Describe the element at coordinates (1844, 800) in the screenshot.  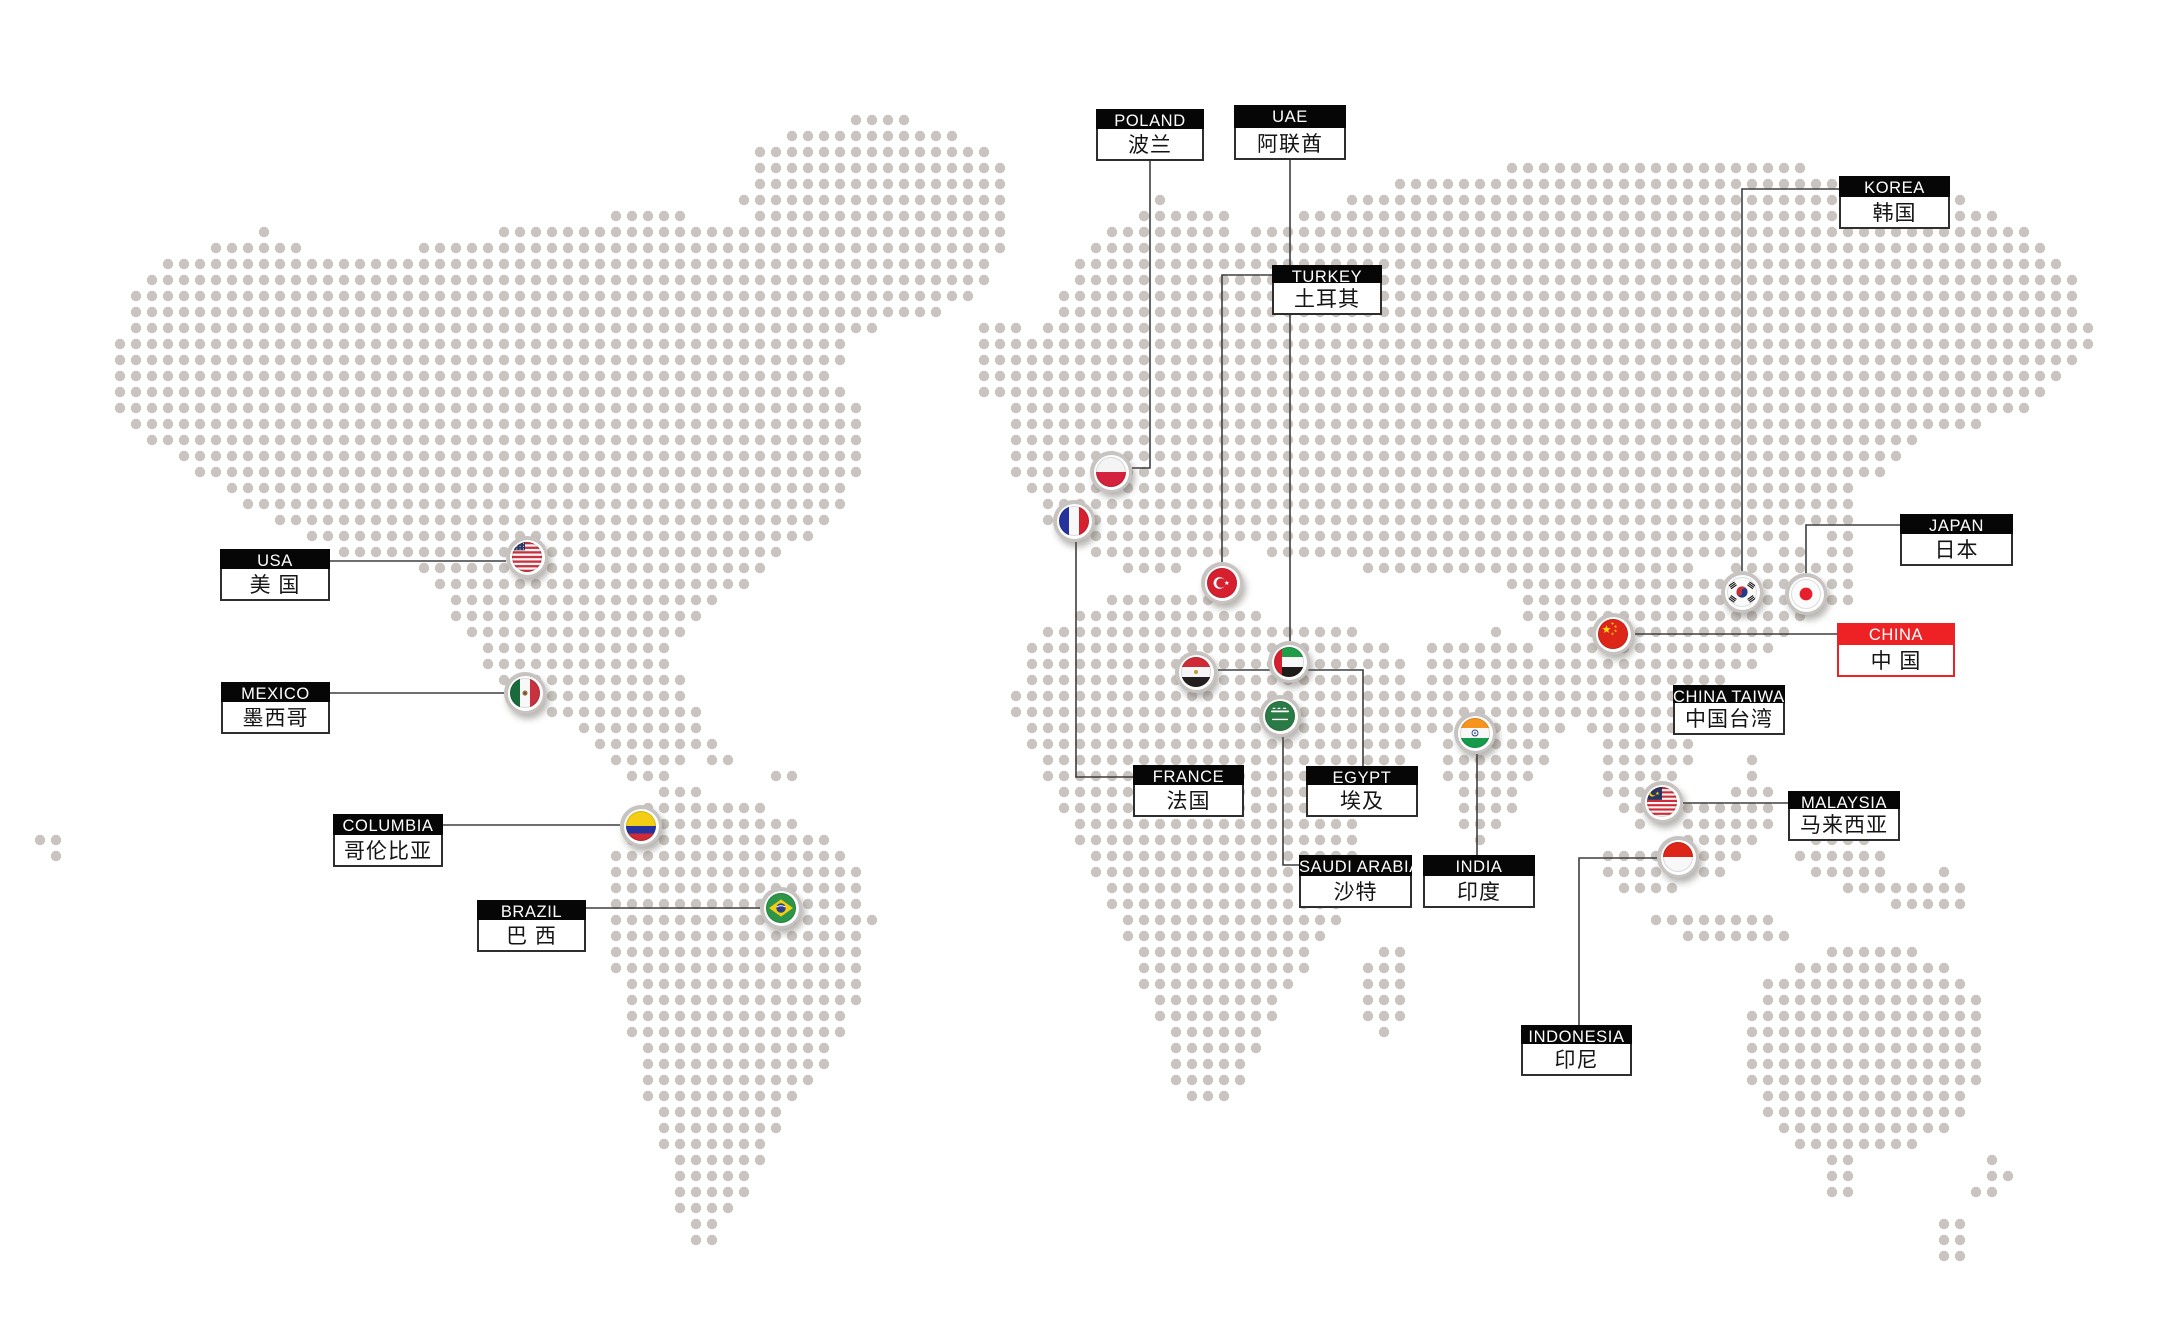
I see `country-name-en: MALAYSIA` at that location.